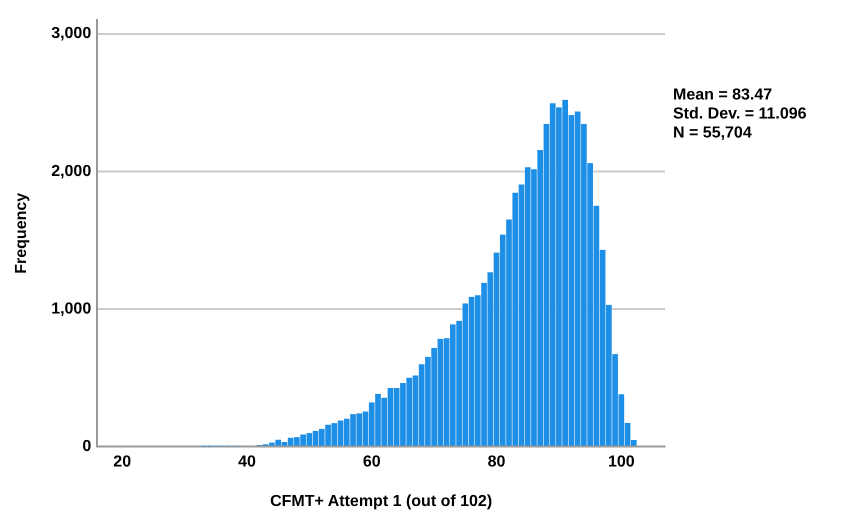 The width and height of the screenshot is (848, 523). Describe the element at coordinates (21, 233) in the screenshot. I see `y-axis-title: Frequency` at that location.